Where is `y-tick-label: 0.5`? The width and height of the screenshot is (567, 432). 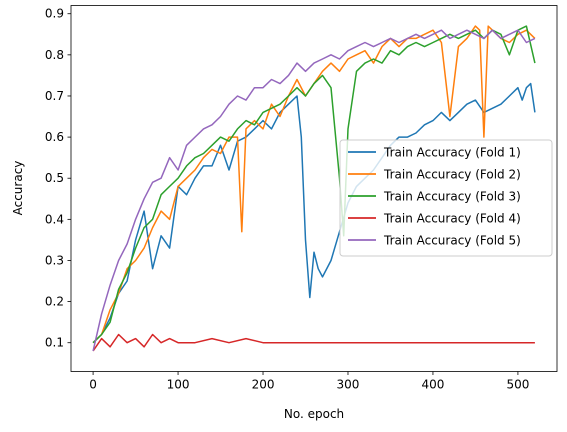
y-tick-label: 0.5 is located at coordinates (54, 178).